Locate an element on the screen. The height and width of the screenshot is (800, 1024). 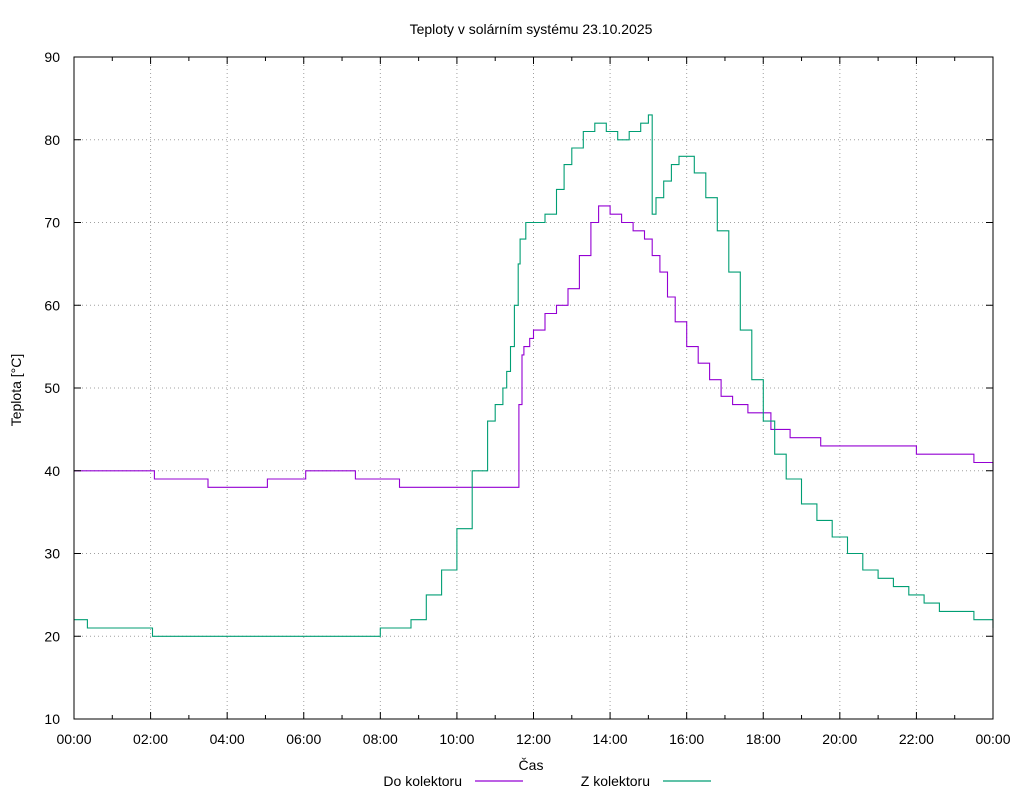
y-tick-label: 70 is located at coordinates (52, 223).